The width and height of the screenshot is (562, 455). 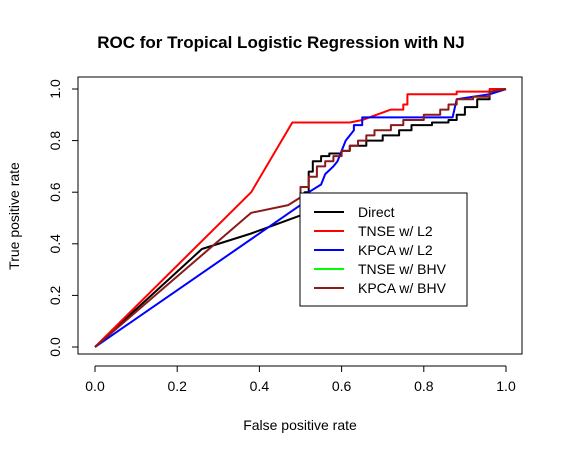 I want to click on x-tick-label: 0.8, so click(x=424, y=386).